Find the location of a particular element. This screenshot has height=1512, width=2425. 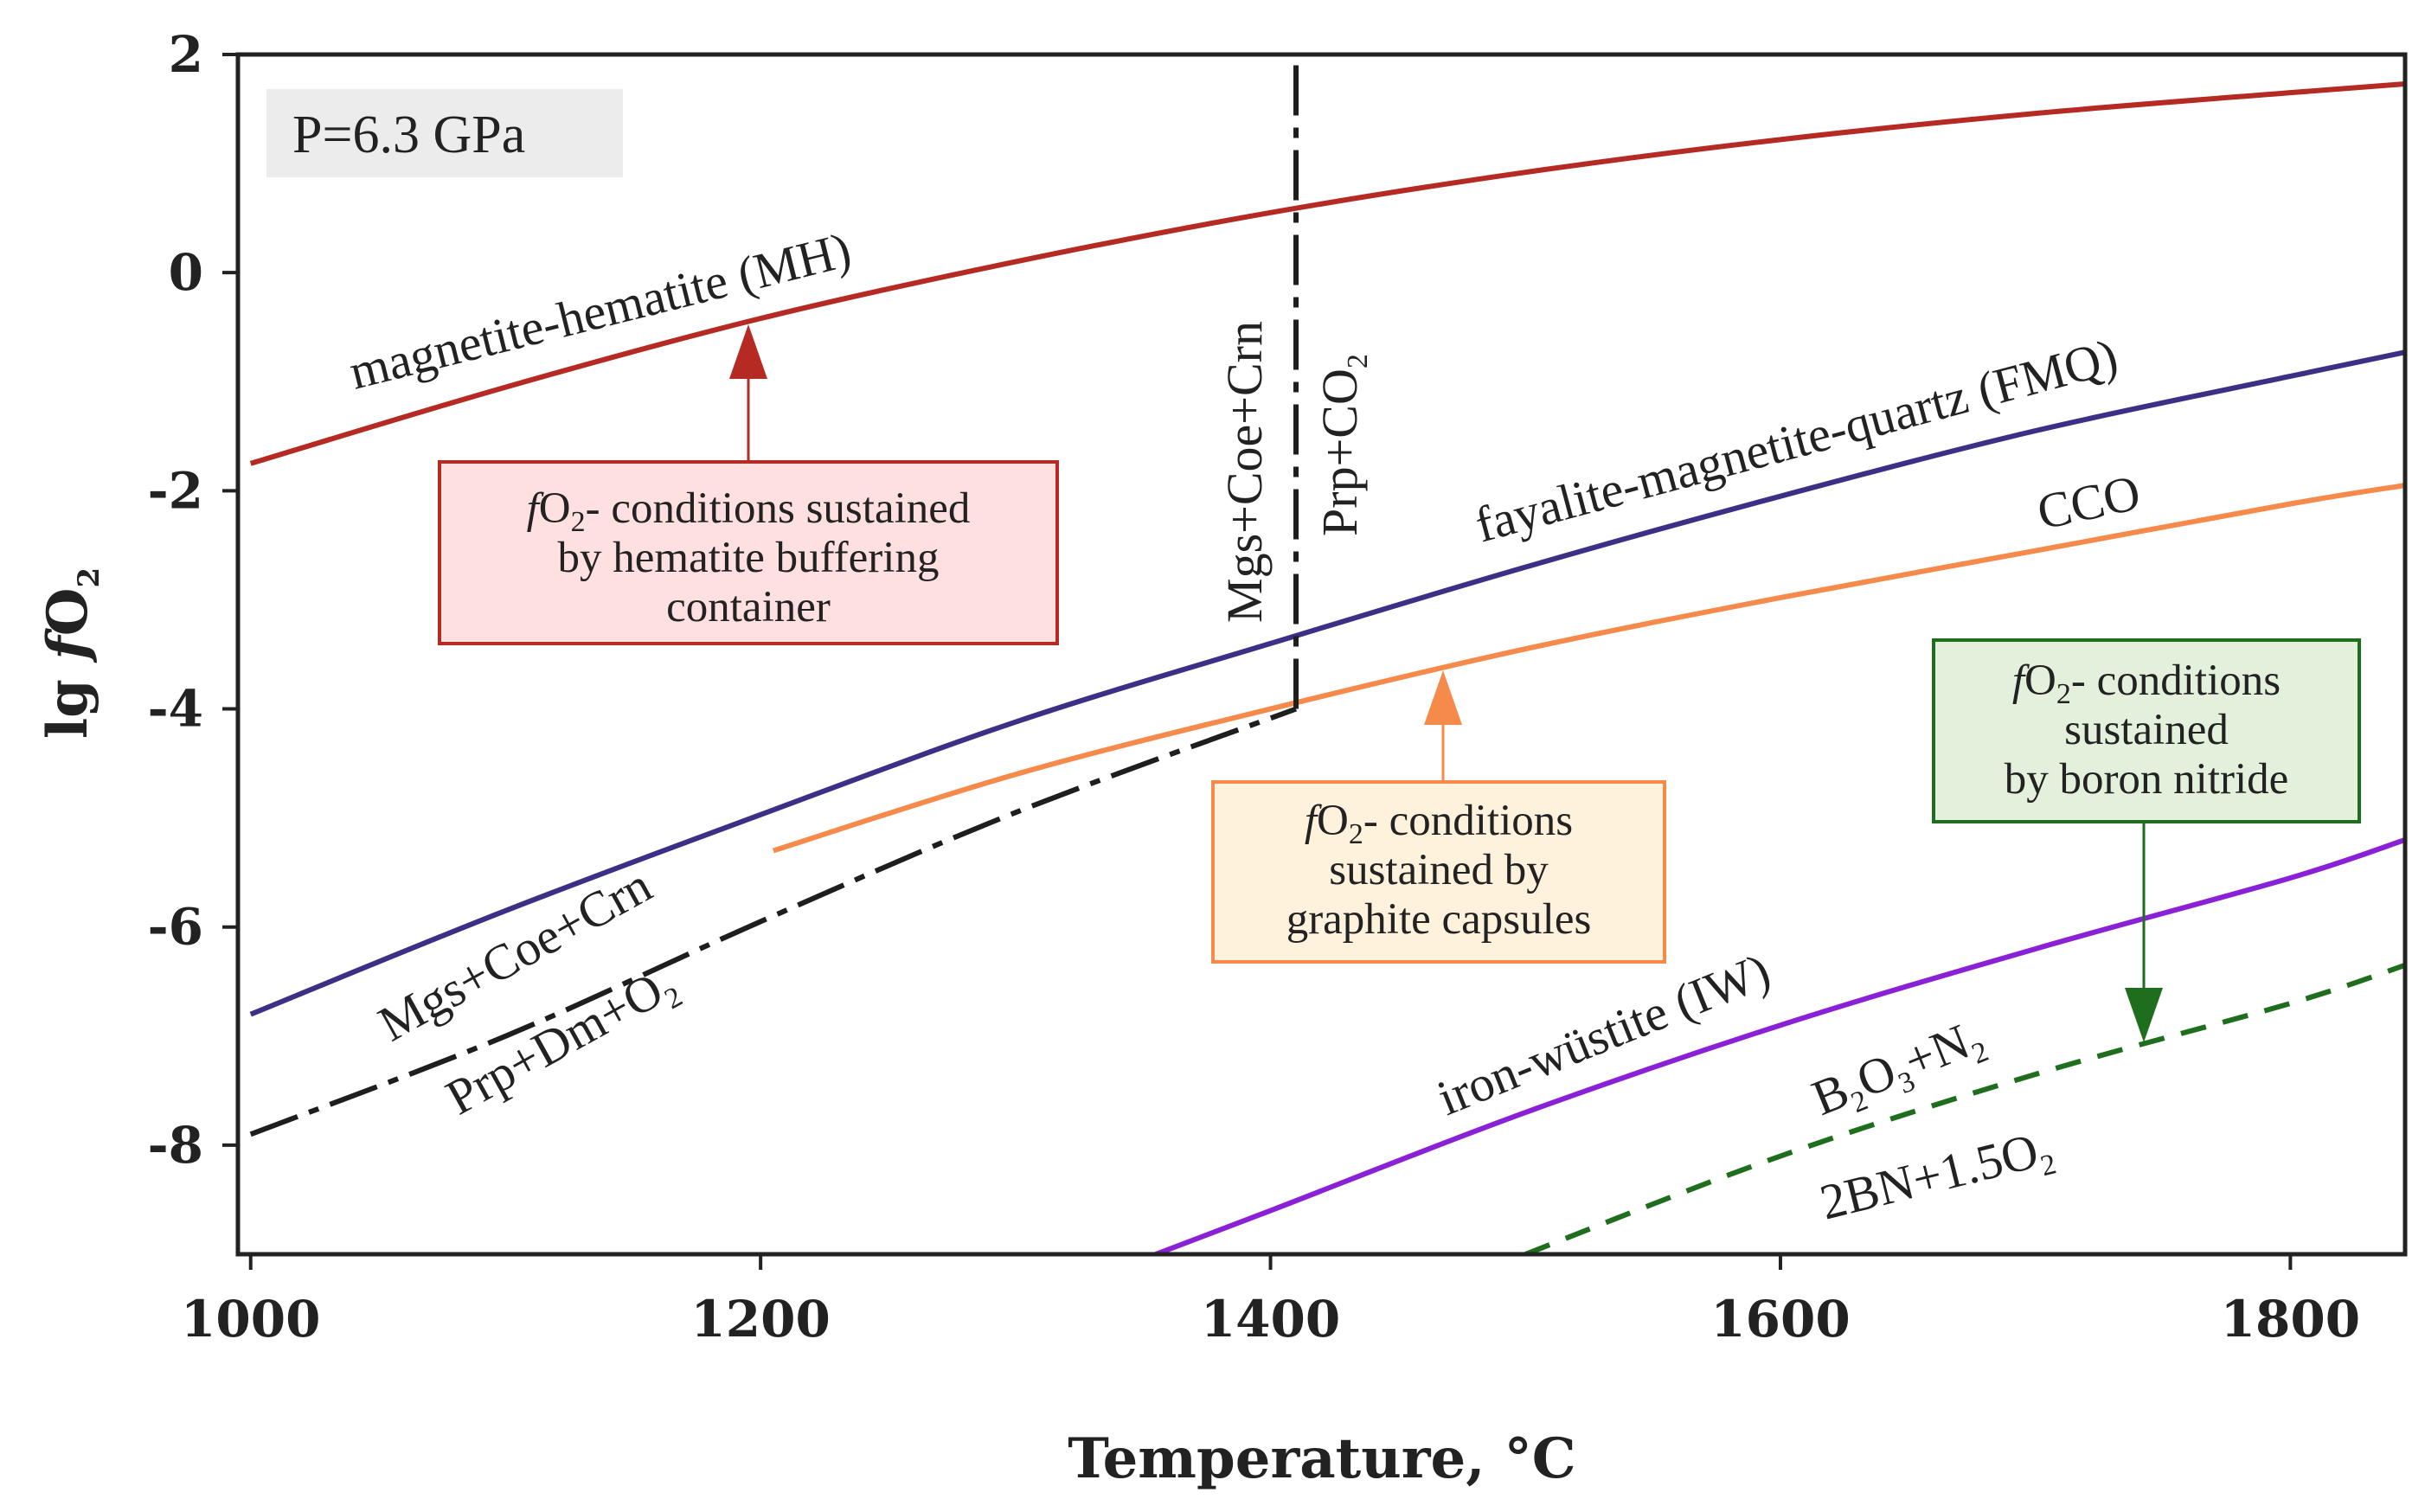

series-line-iw is located at coordinates (1779, 1045).